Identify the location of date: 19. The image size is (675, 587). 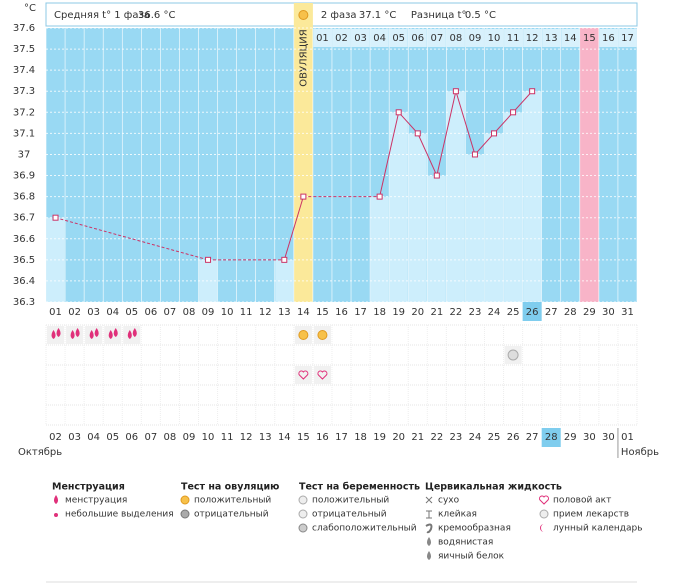
(379, 437).